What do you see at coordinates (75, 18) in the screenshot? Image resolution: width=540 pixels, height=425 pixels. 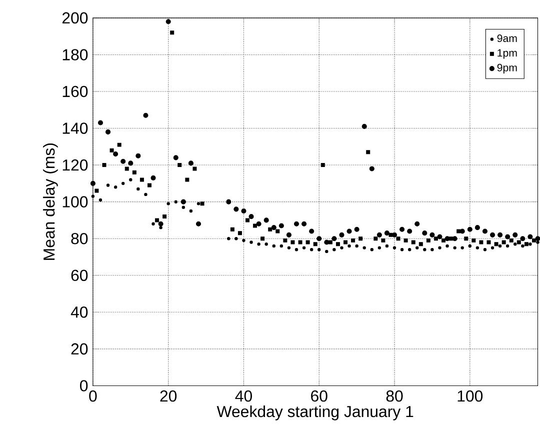 I see `y-tick-label: 200` at bounding box center [75, 18].